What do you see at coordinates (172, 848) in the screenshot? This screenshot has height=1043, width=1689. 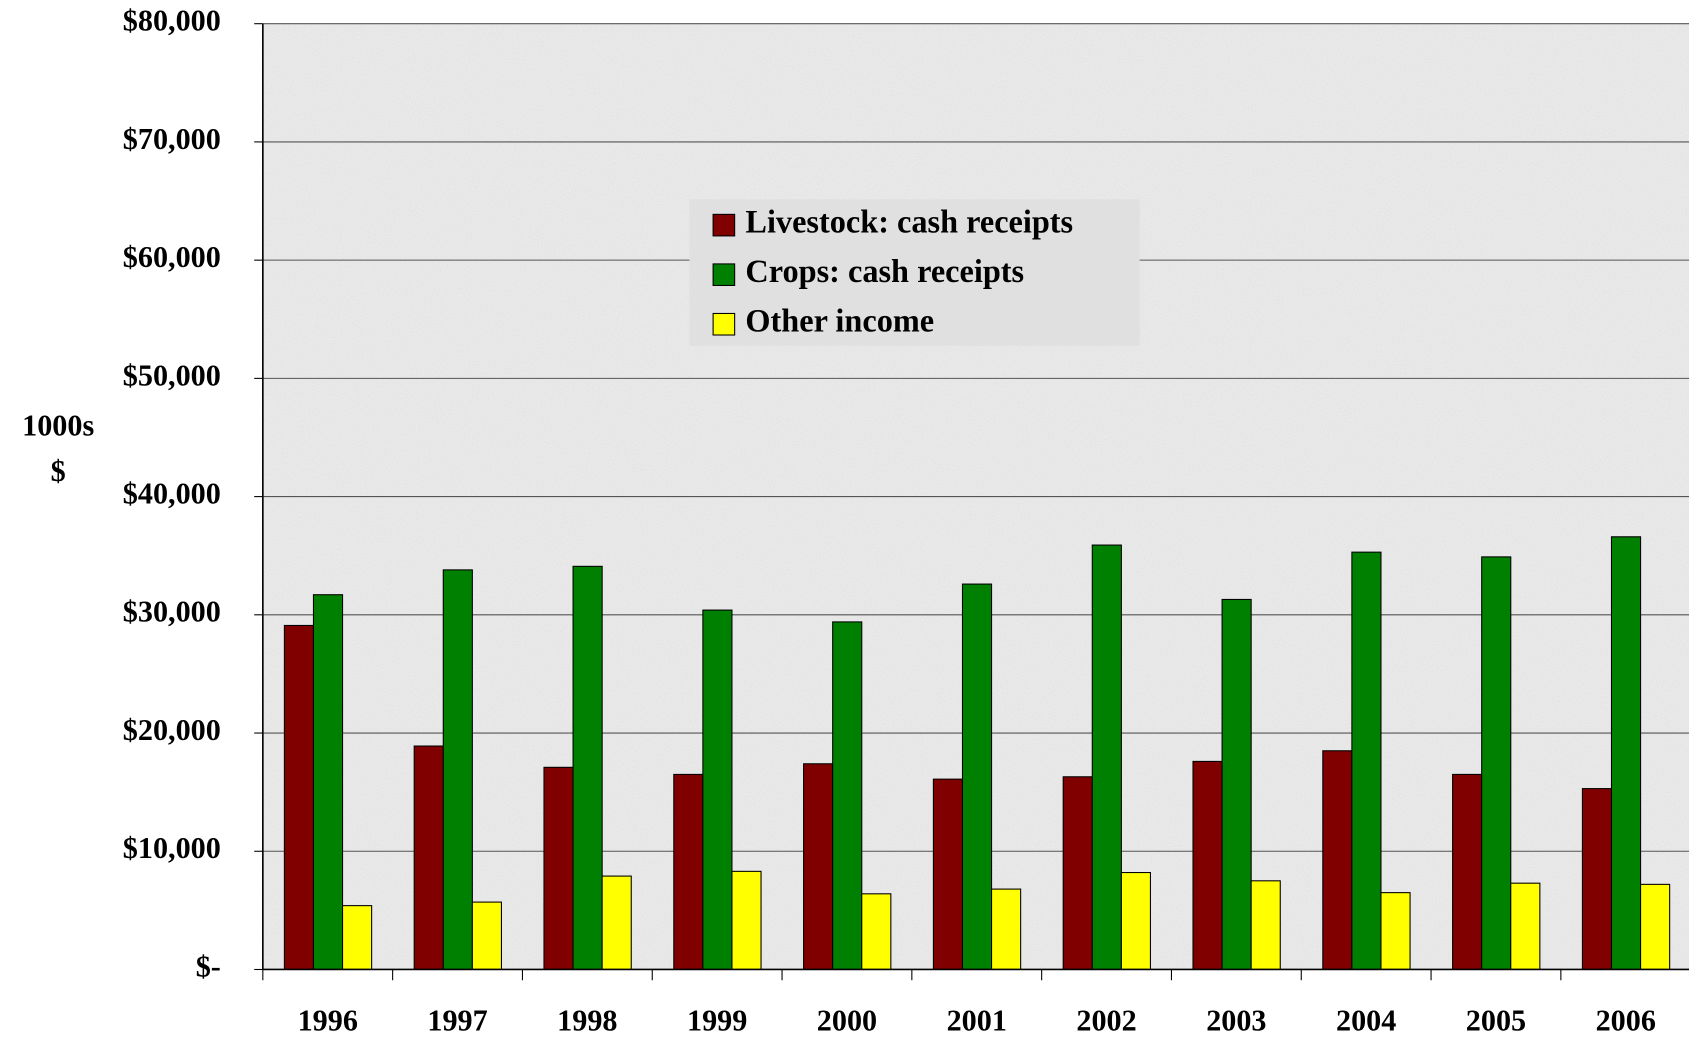 I see `y-tick-label: $10,000` at bounding box center [172, 848].